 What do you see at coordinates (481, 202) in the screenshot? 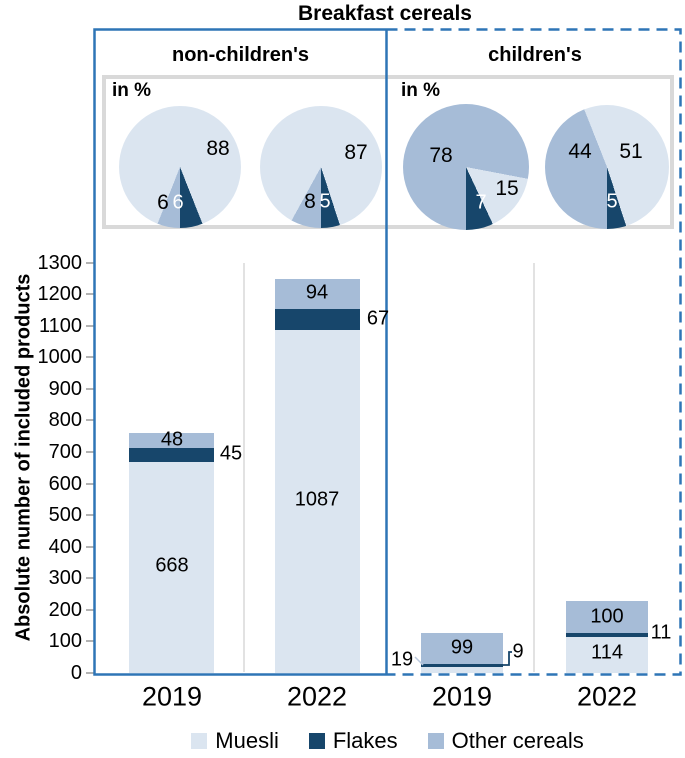
I see `pie-label-flakes: 7` at bounding box center [481, 202].